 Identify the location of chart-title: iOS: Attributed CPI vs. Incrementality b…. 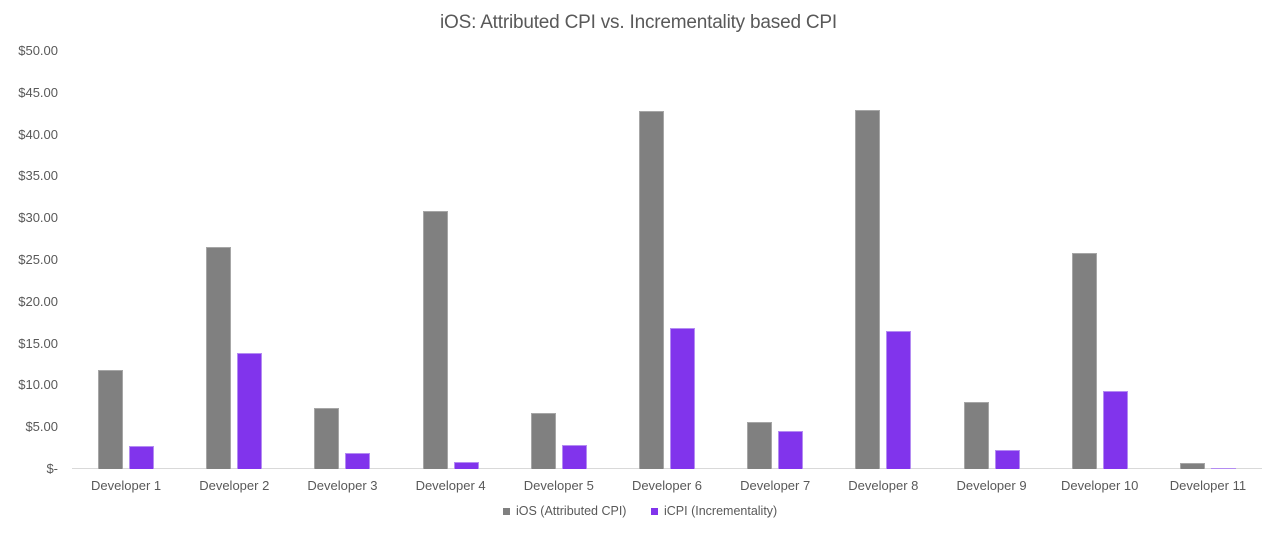
(638, 22).